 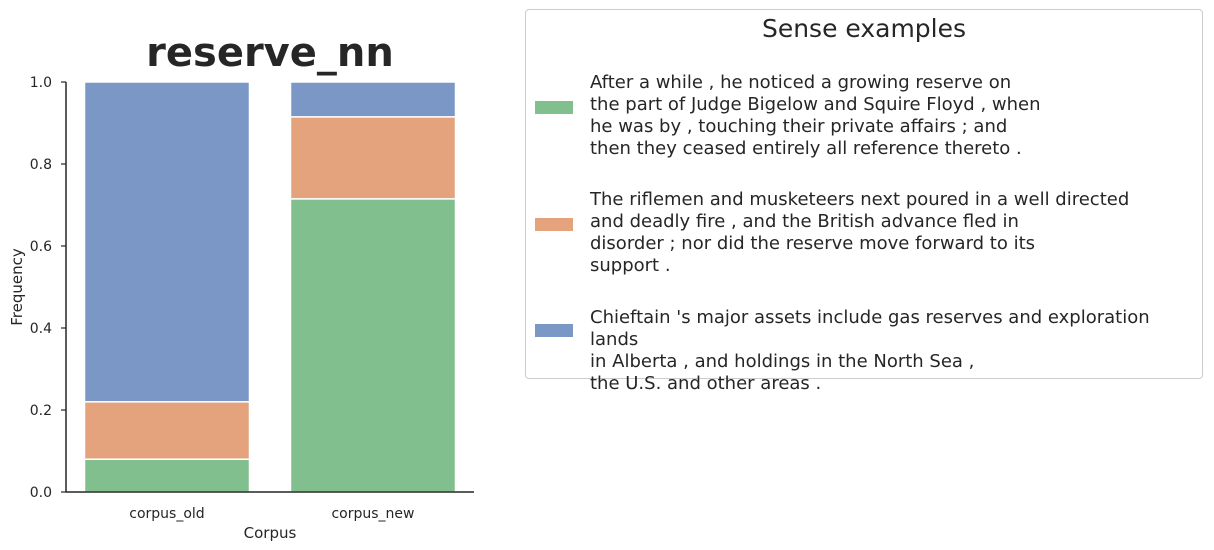 What do you see at coordinates (864, 28) in the screenshot?
I see `legend-title: Sense examples` at bounding box center [864, 28].